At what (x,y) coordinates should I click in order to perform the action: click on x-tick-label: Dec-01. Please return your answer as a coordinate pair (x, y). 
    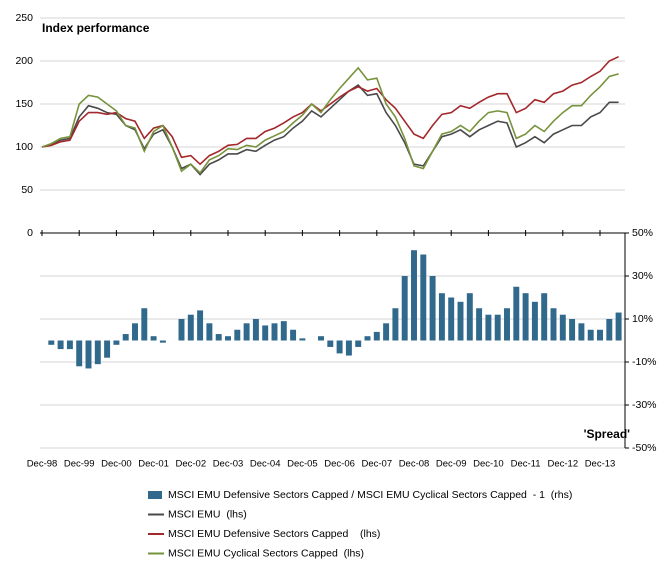
    Looking at the image, I should click on (153, 464).